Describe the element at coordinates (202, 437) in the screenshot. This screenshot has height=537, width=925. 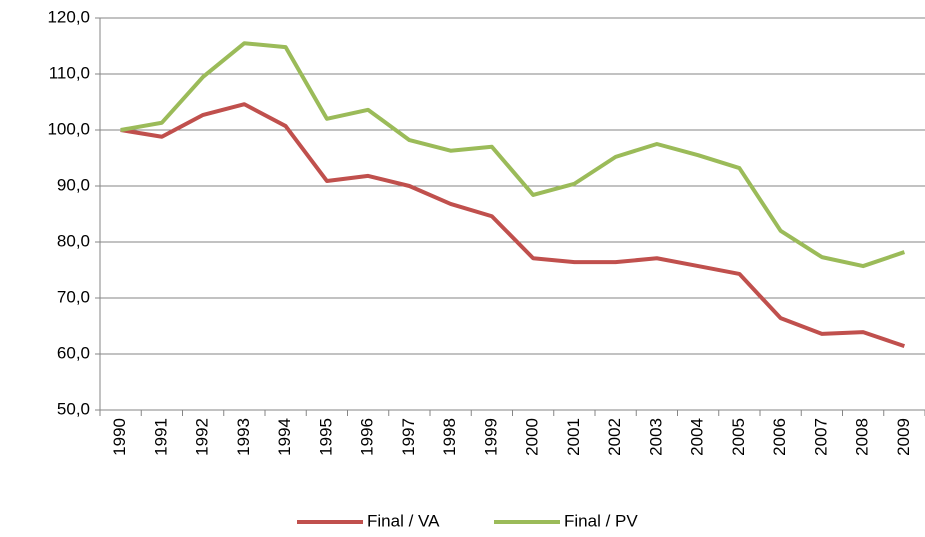
I see `x-tick-label: 1992` at that location.